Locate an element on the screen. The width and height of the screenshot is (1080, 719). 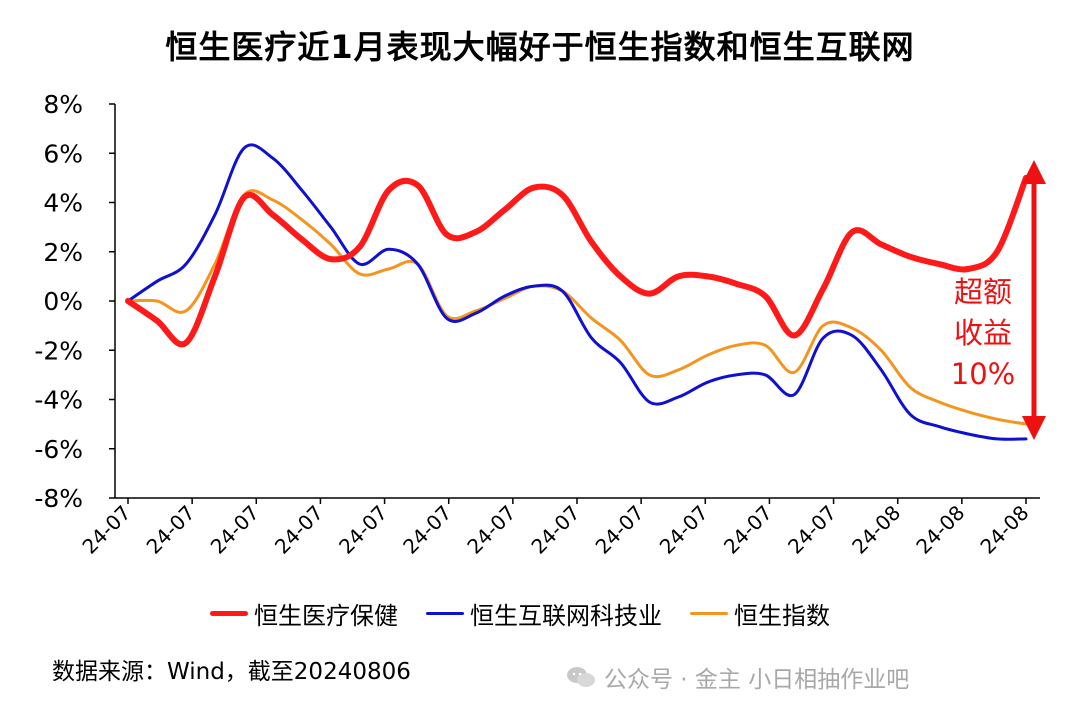
y-tick-label: -4% is located at coordinates (58, 400).